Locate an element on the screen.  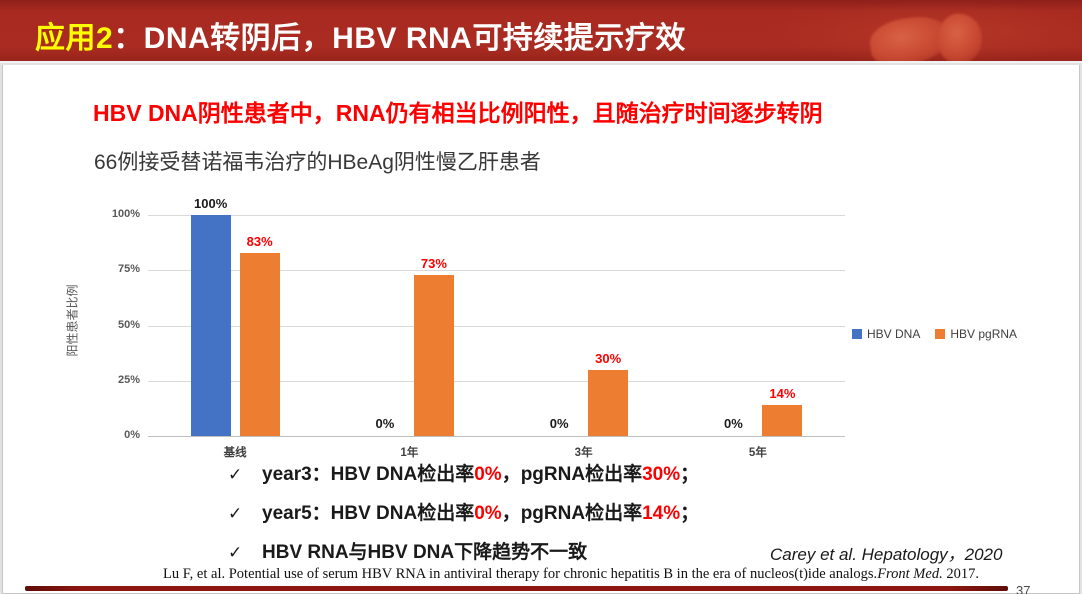
bullet-segment: HBV RNA与HBV DNA下降趋势不一致 is located at coordinates (425, 552).